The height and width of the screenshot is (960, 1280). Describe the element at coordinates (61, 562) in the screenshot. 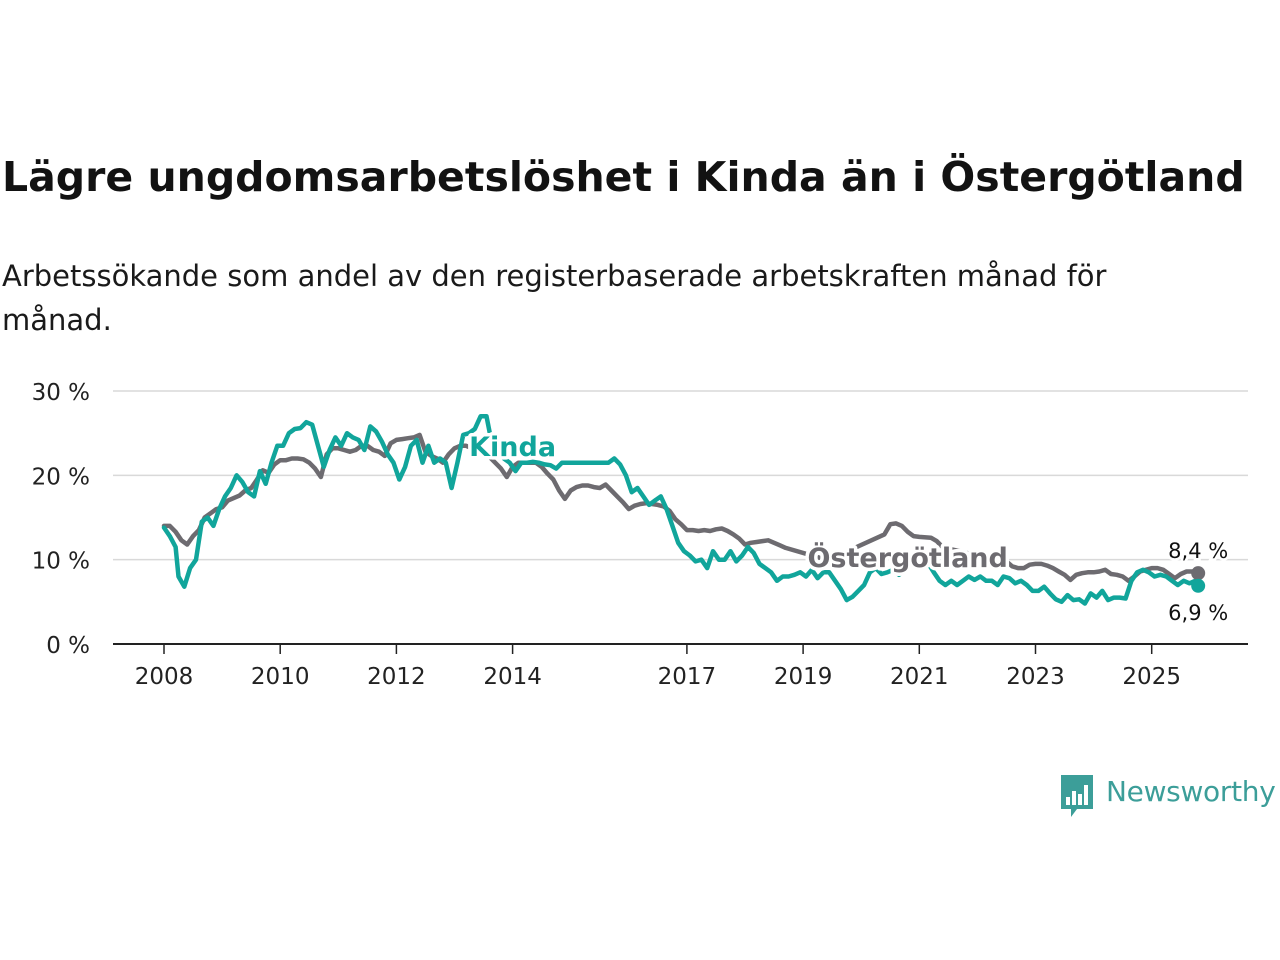

I see `y-tick-label-10: 10 %` at that location.